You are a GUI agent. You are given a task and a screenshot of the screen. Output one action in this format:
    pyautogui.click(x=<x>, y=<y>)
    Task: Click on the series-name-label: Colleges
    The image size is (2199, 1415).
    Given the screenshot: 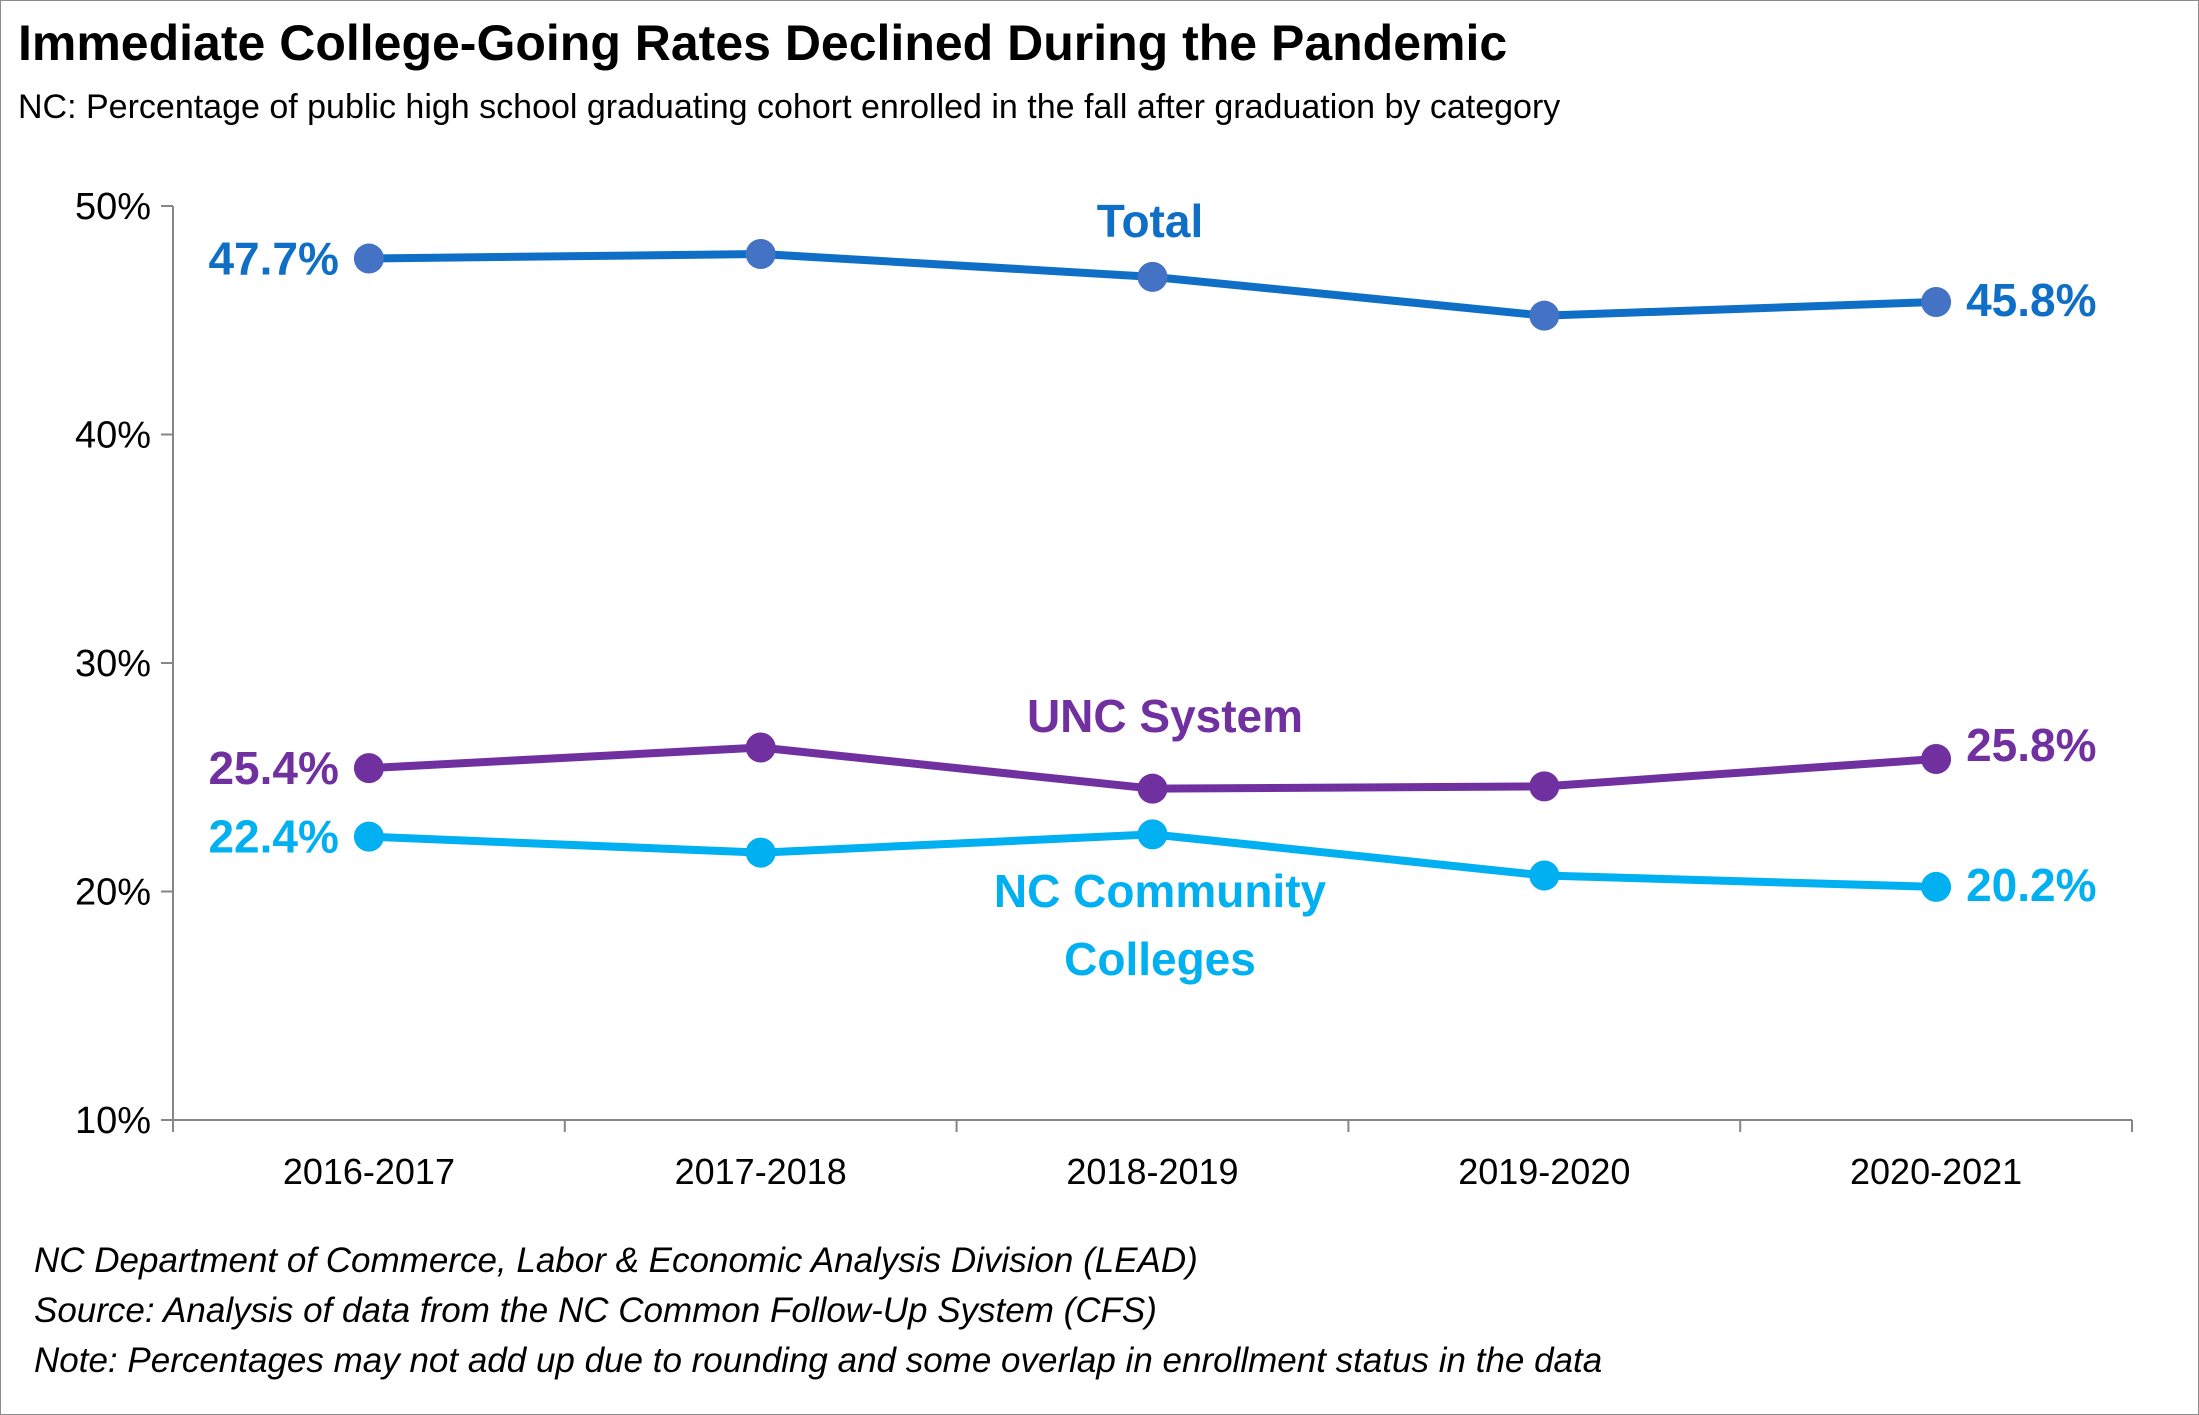 What is the action you would take?
    pyautogui.click(x=1160, y=959)
    